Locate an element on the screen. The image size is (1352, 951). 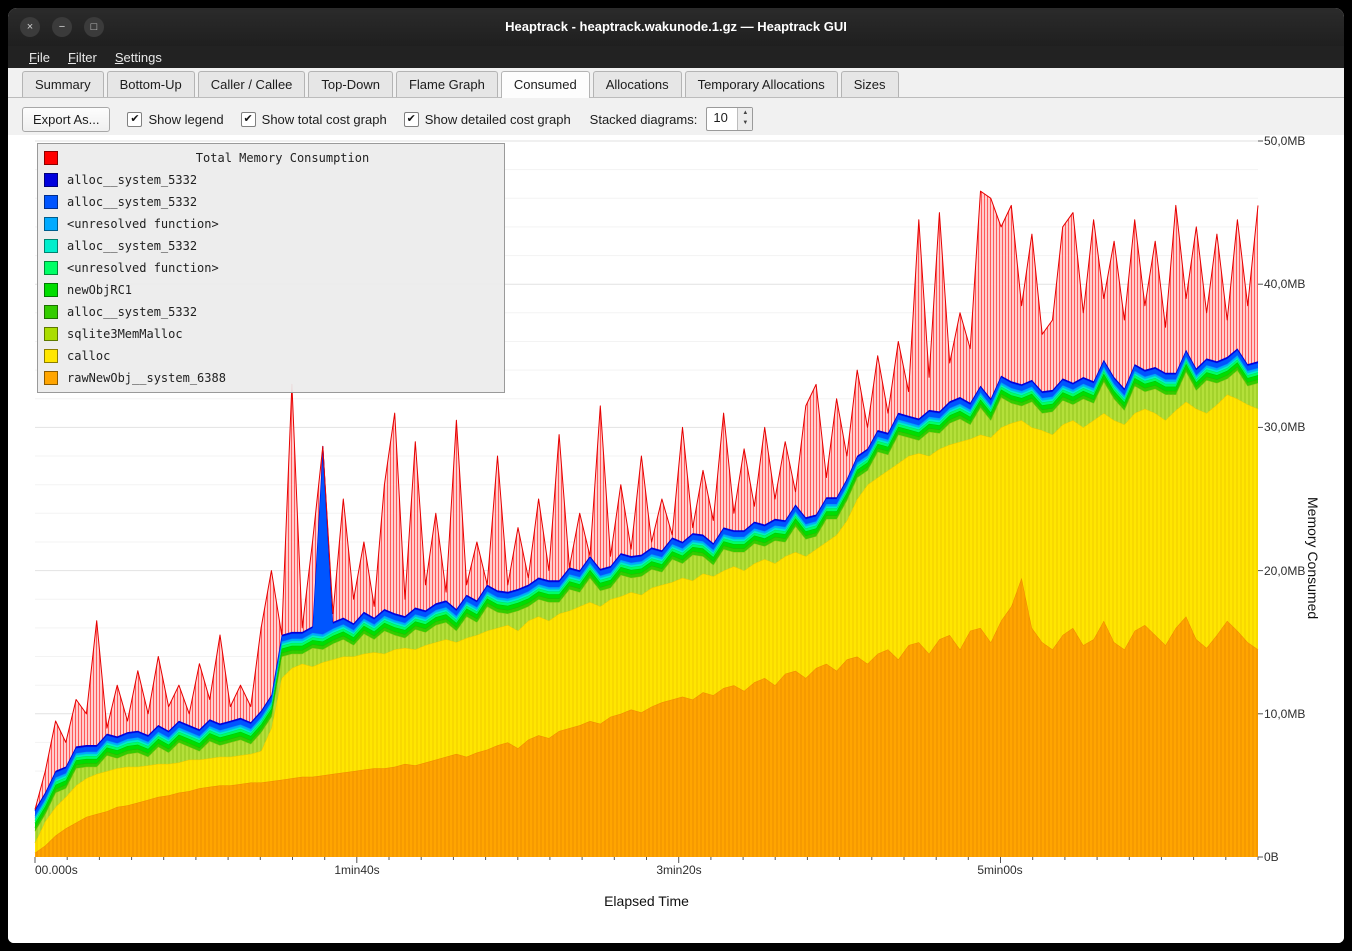
close-icon: × is located at coordinates (30, 26).